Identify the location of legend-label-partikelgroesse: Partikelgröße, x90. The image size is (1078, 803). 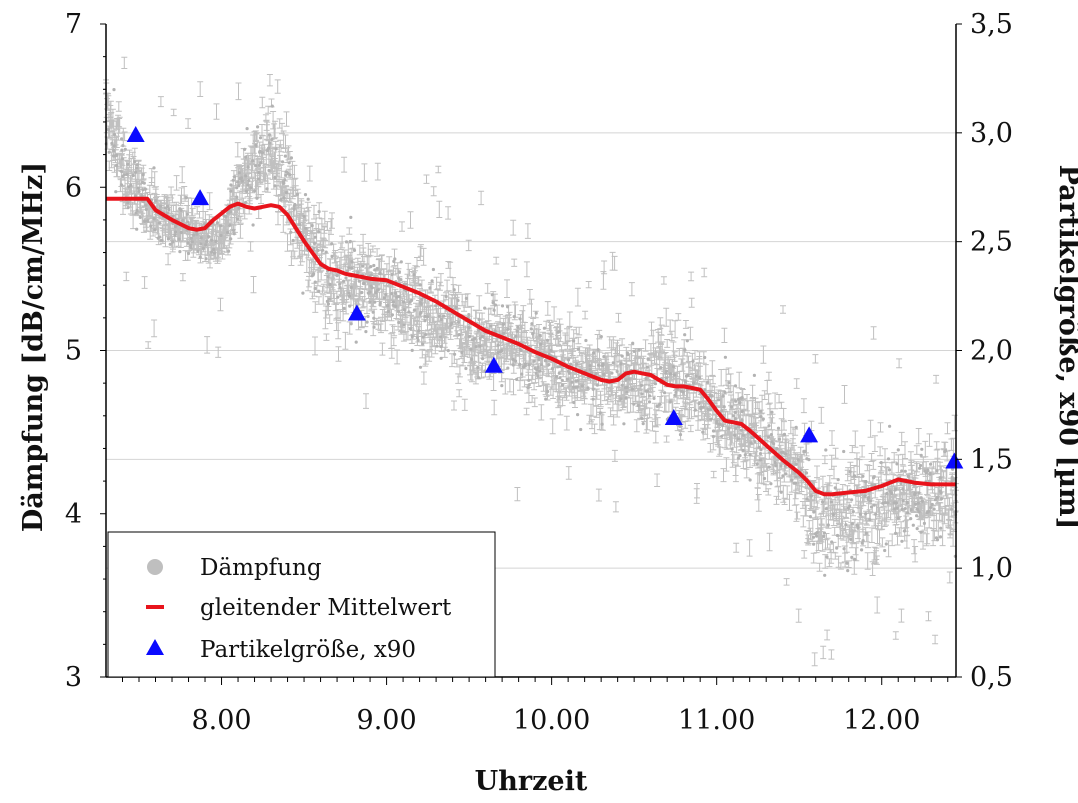
(308, 650).